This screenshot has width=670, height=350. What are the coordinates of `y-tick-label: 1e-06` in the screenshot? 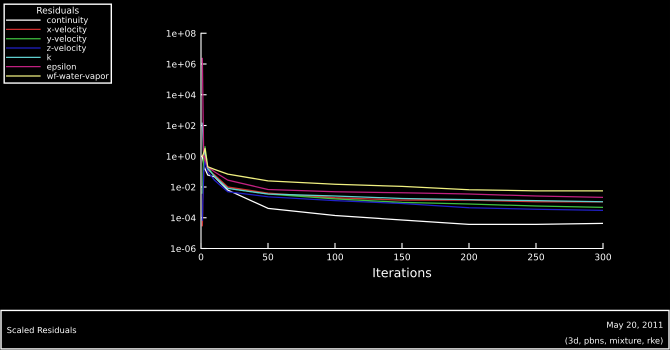 It's located at (183, 248).